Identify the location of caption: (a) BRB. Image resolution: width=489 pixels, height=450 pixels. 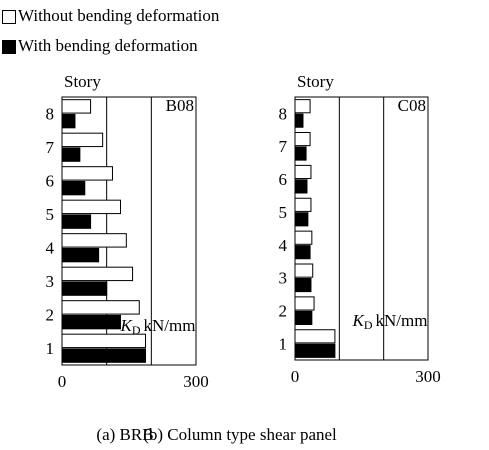
(124, 434).